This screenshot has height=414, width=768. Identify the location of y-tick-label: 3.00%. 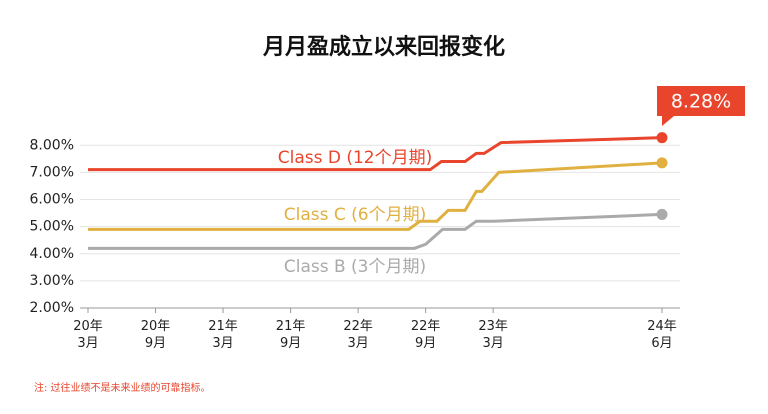
(52, 281).